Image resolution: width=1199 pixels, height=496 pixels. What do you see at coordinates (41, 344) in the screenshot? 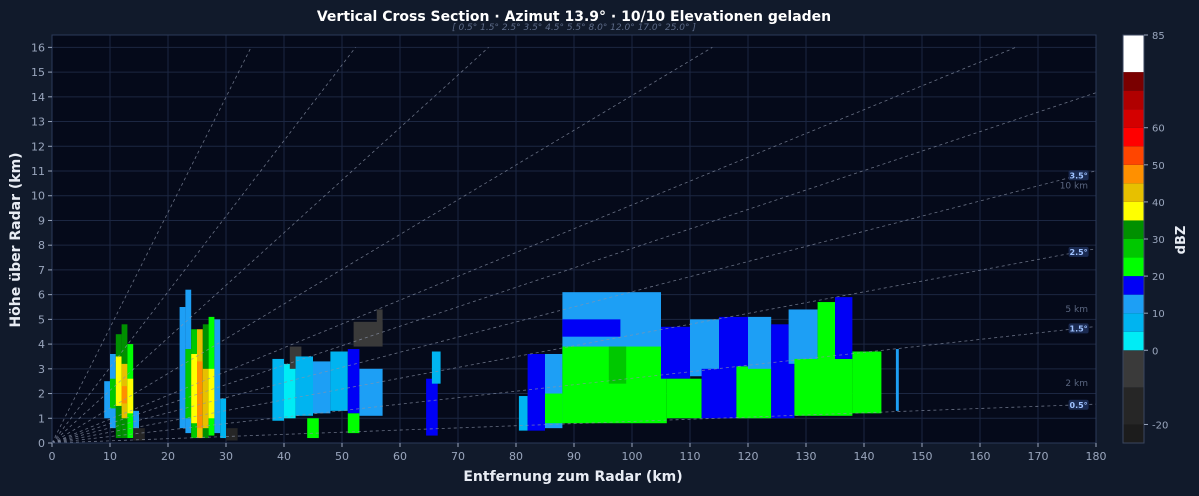
I see `y-tick-label: 4` at bounding box center [41, 344].